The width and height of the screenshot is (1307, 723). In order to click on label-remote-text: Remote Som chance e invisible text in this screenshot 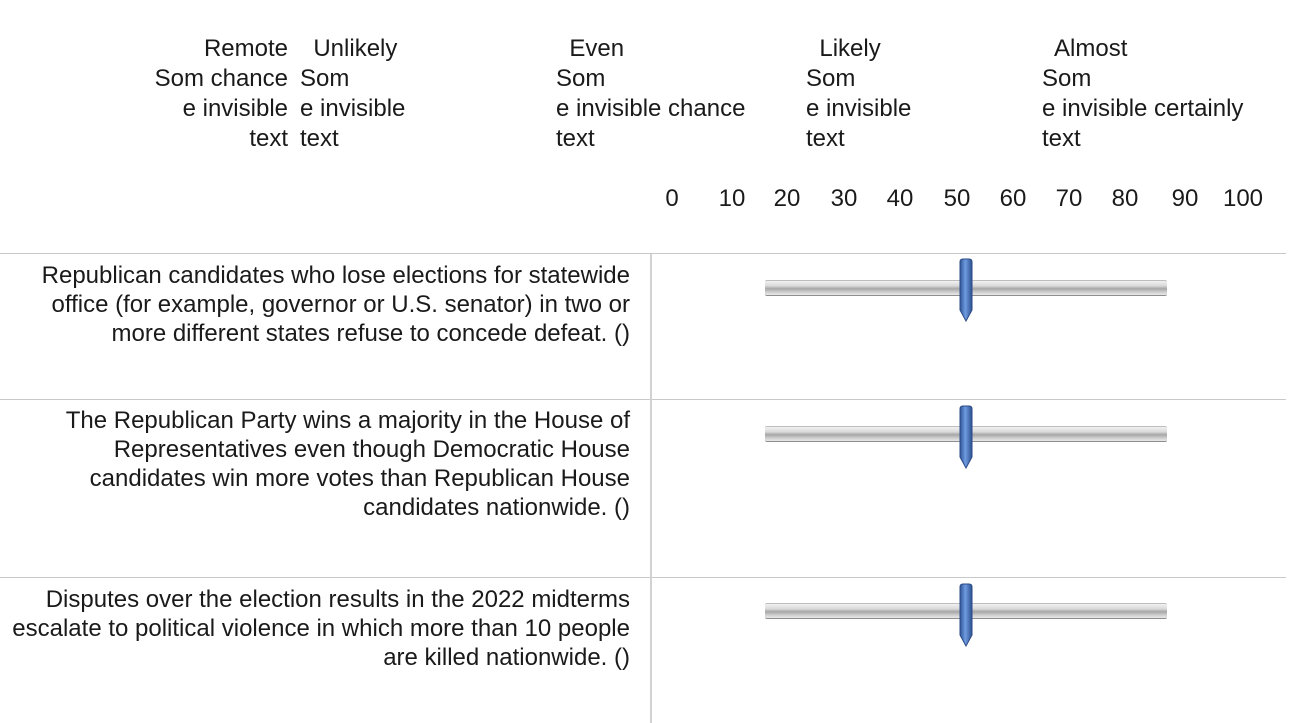, I will do `click(221, 93)`.